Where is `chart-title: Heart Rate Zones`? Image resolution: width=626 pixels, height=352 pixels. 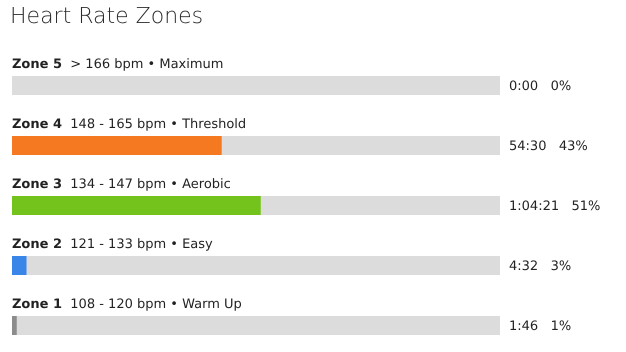
chart-title: Heart Rate Zones is located at coordinates (107, 16).